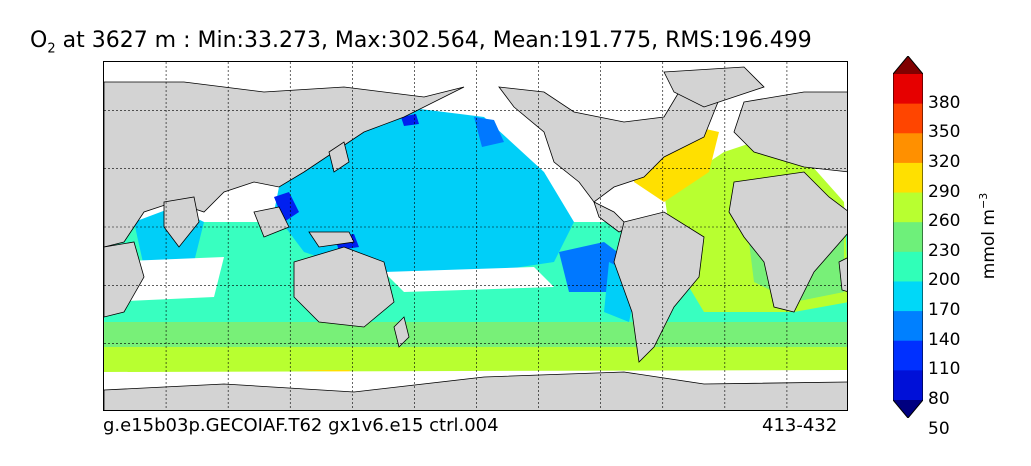  What do you see at coordinates (611, 144) in the screenshot?
I see `land-north-america` at bounding box center [611, 144].